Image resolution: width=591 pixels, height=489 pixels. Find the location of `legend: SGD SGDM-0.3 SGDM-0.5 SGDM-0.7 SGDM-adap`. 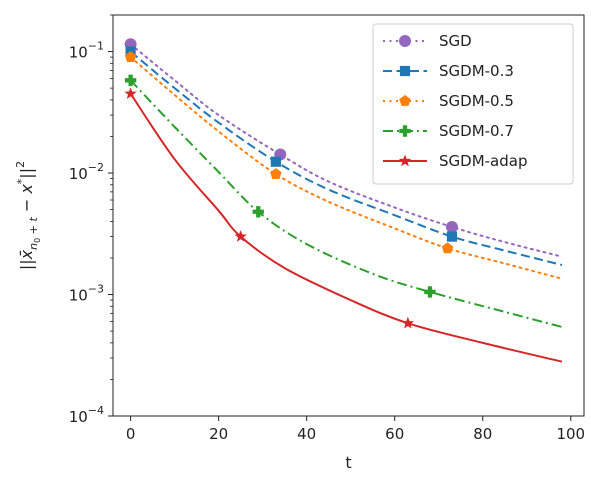

legend: SGD SGDM-0.3 SGDM-0.5 SGDM-0.7 SGDM-adap is located at coordinates (473, 104).